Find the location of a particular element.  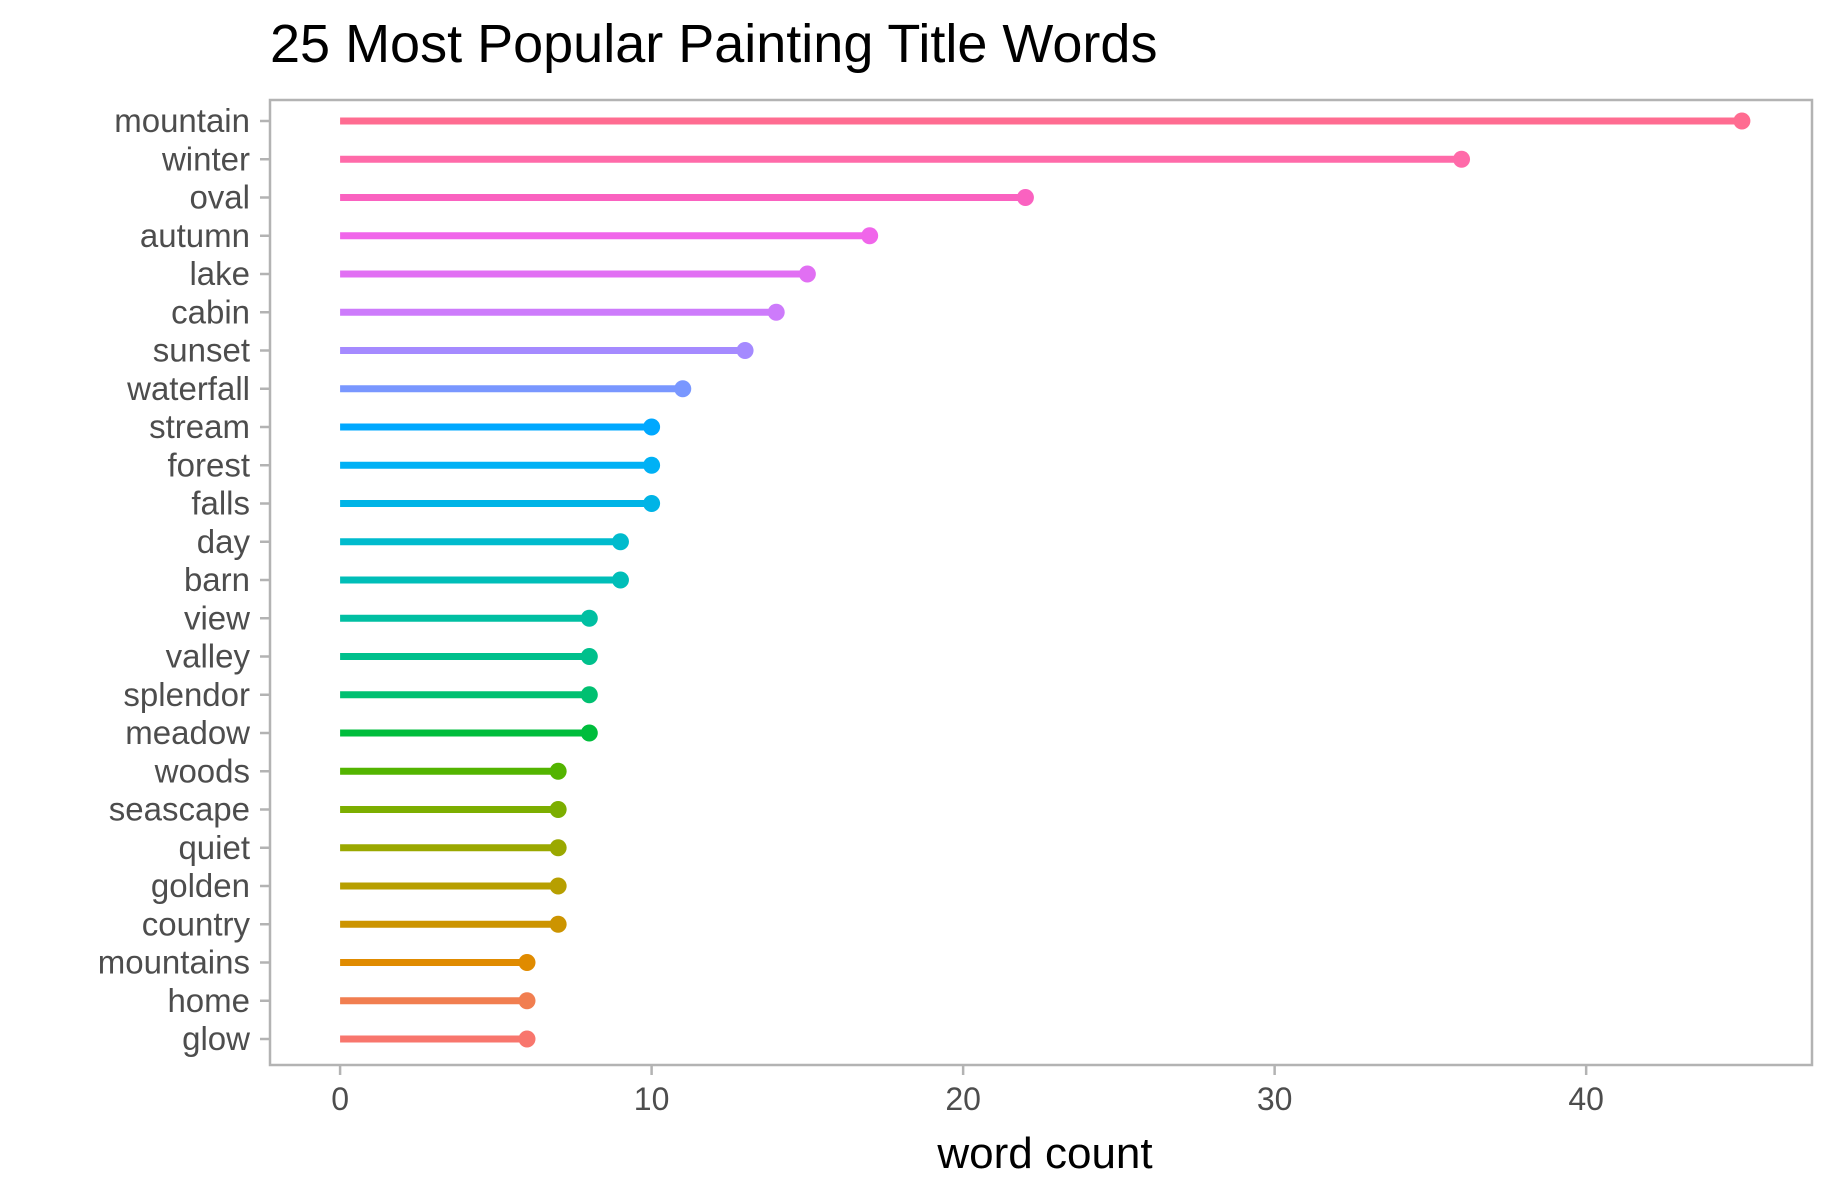

y-tick-label: mountain is located at coordinates (182, 120).